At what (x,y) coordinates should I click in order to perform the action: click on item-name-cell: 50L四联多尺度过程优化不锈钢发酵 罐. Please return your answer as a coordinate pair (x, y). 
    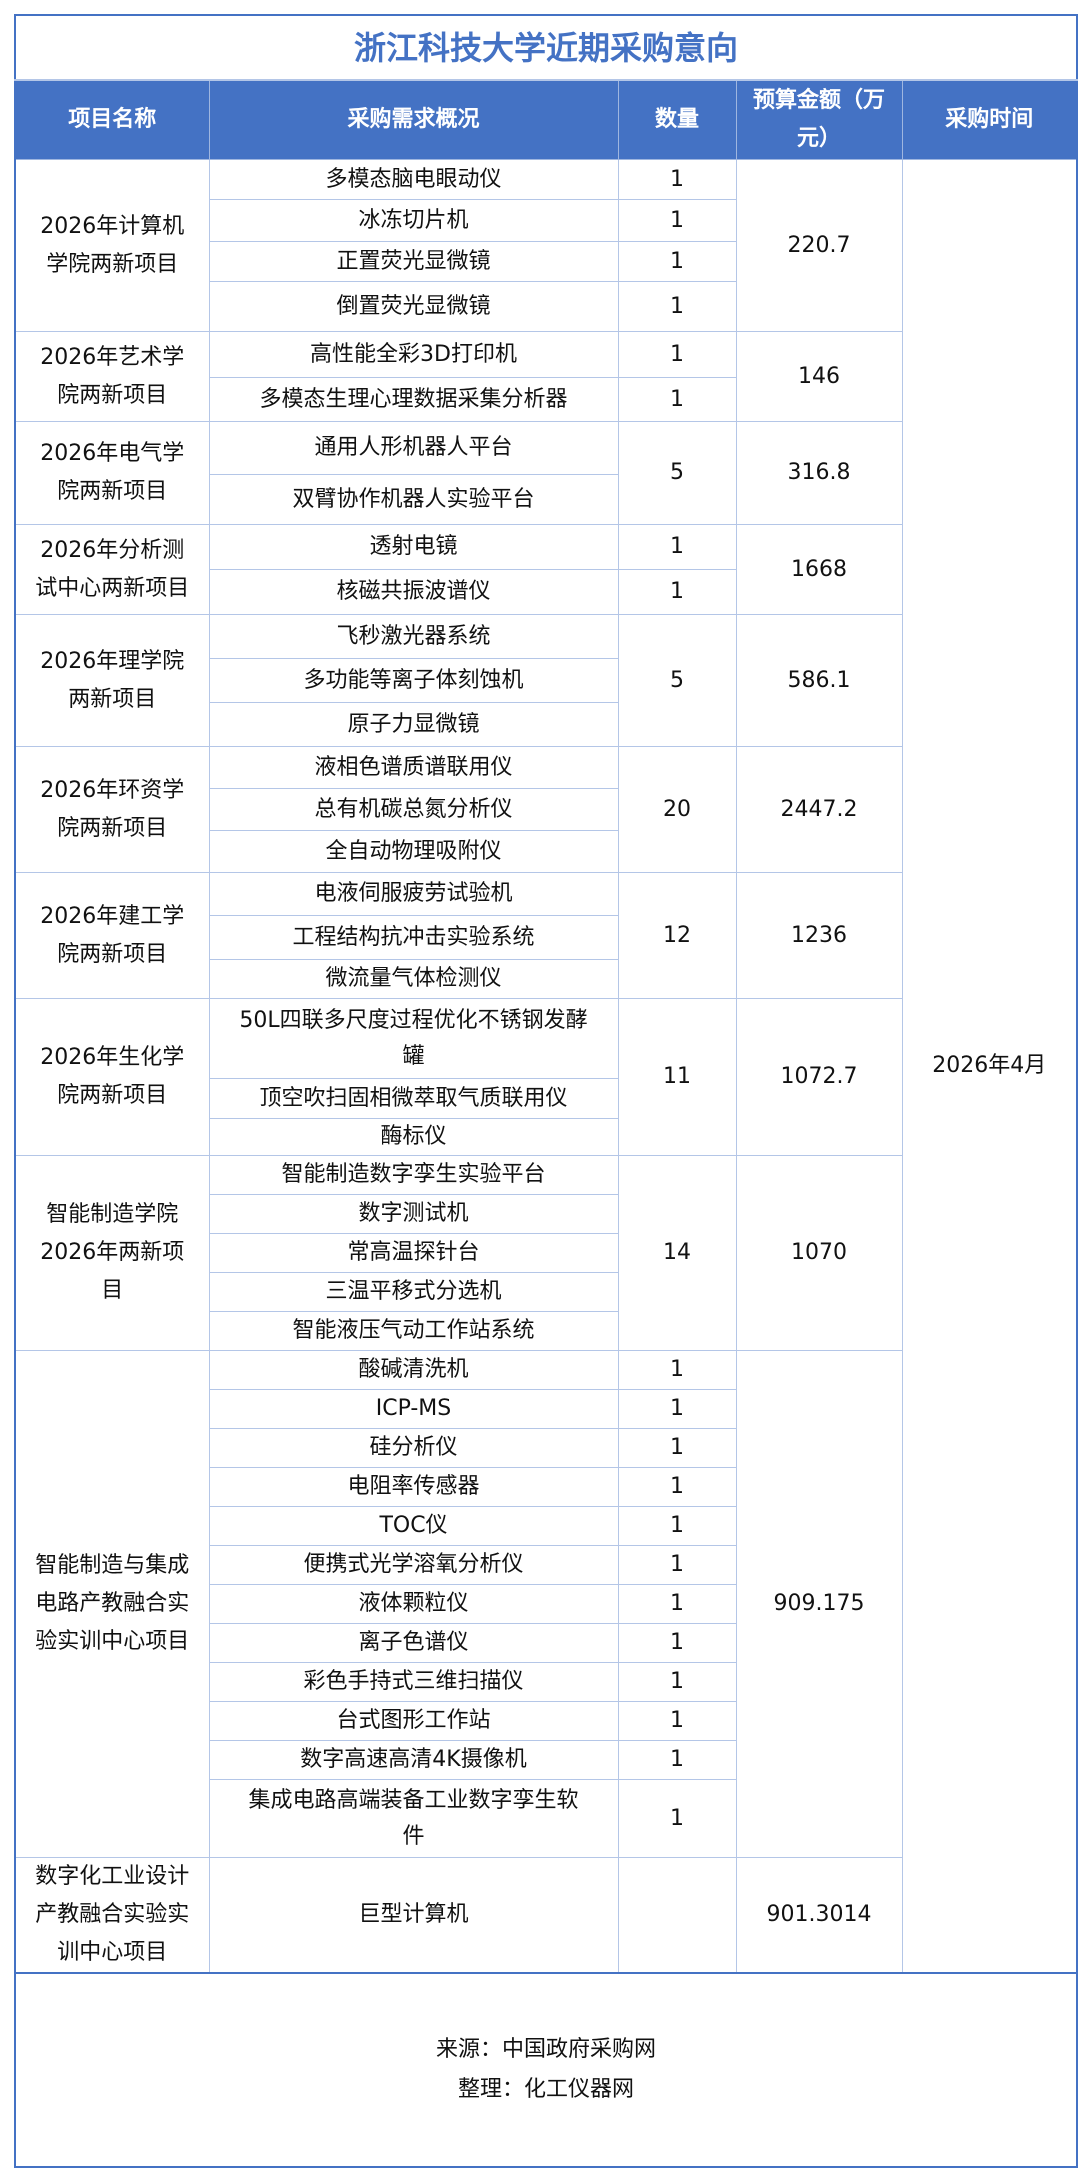
    Looking at the image, I should click on (413, 1038).